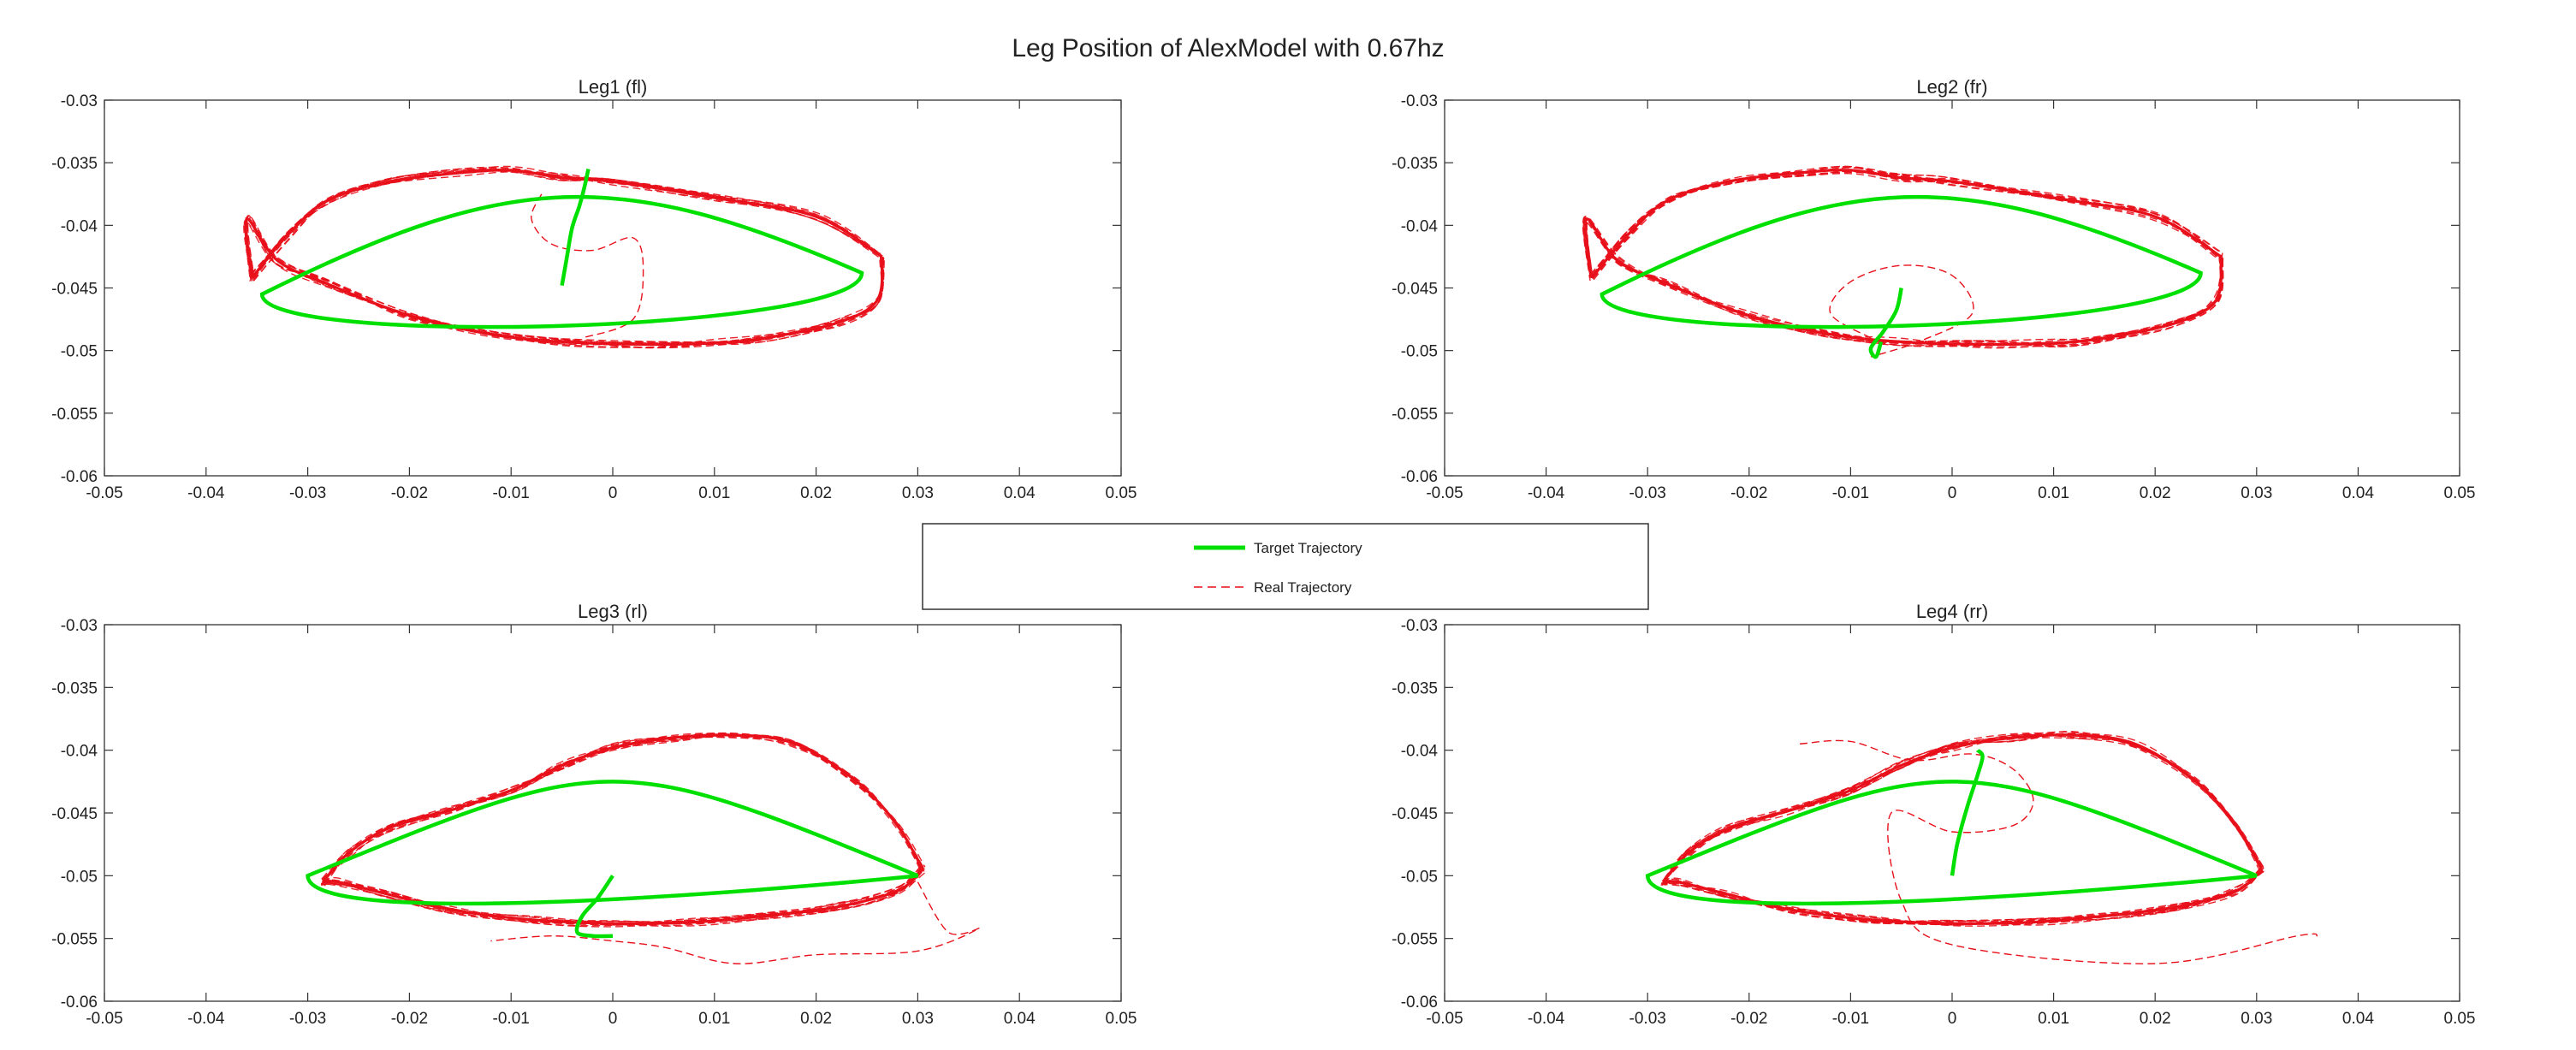 The height and width of the screenshot is (1050, 2576). What do you see at coordinates (1285, 566) in the screenshot?
I see `legend-box` at bounding box center [1285, 566].